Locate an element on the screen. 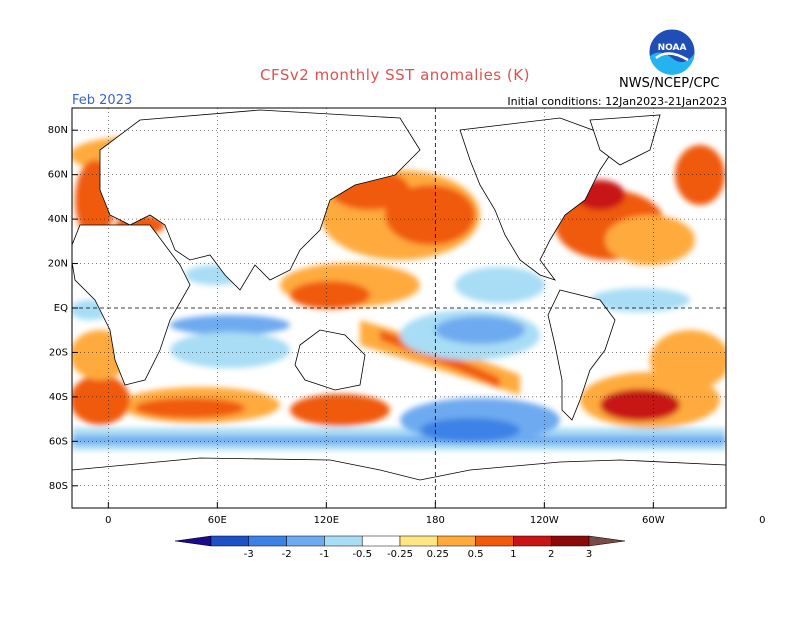 The height and width of the screenshot is (618, 800). lon-label: 60E is located at coordinates (217, 520).